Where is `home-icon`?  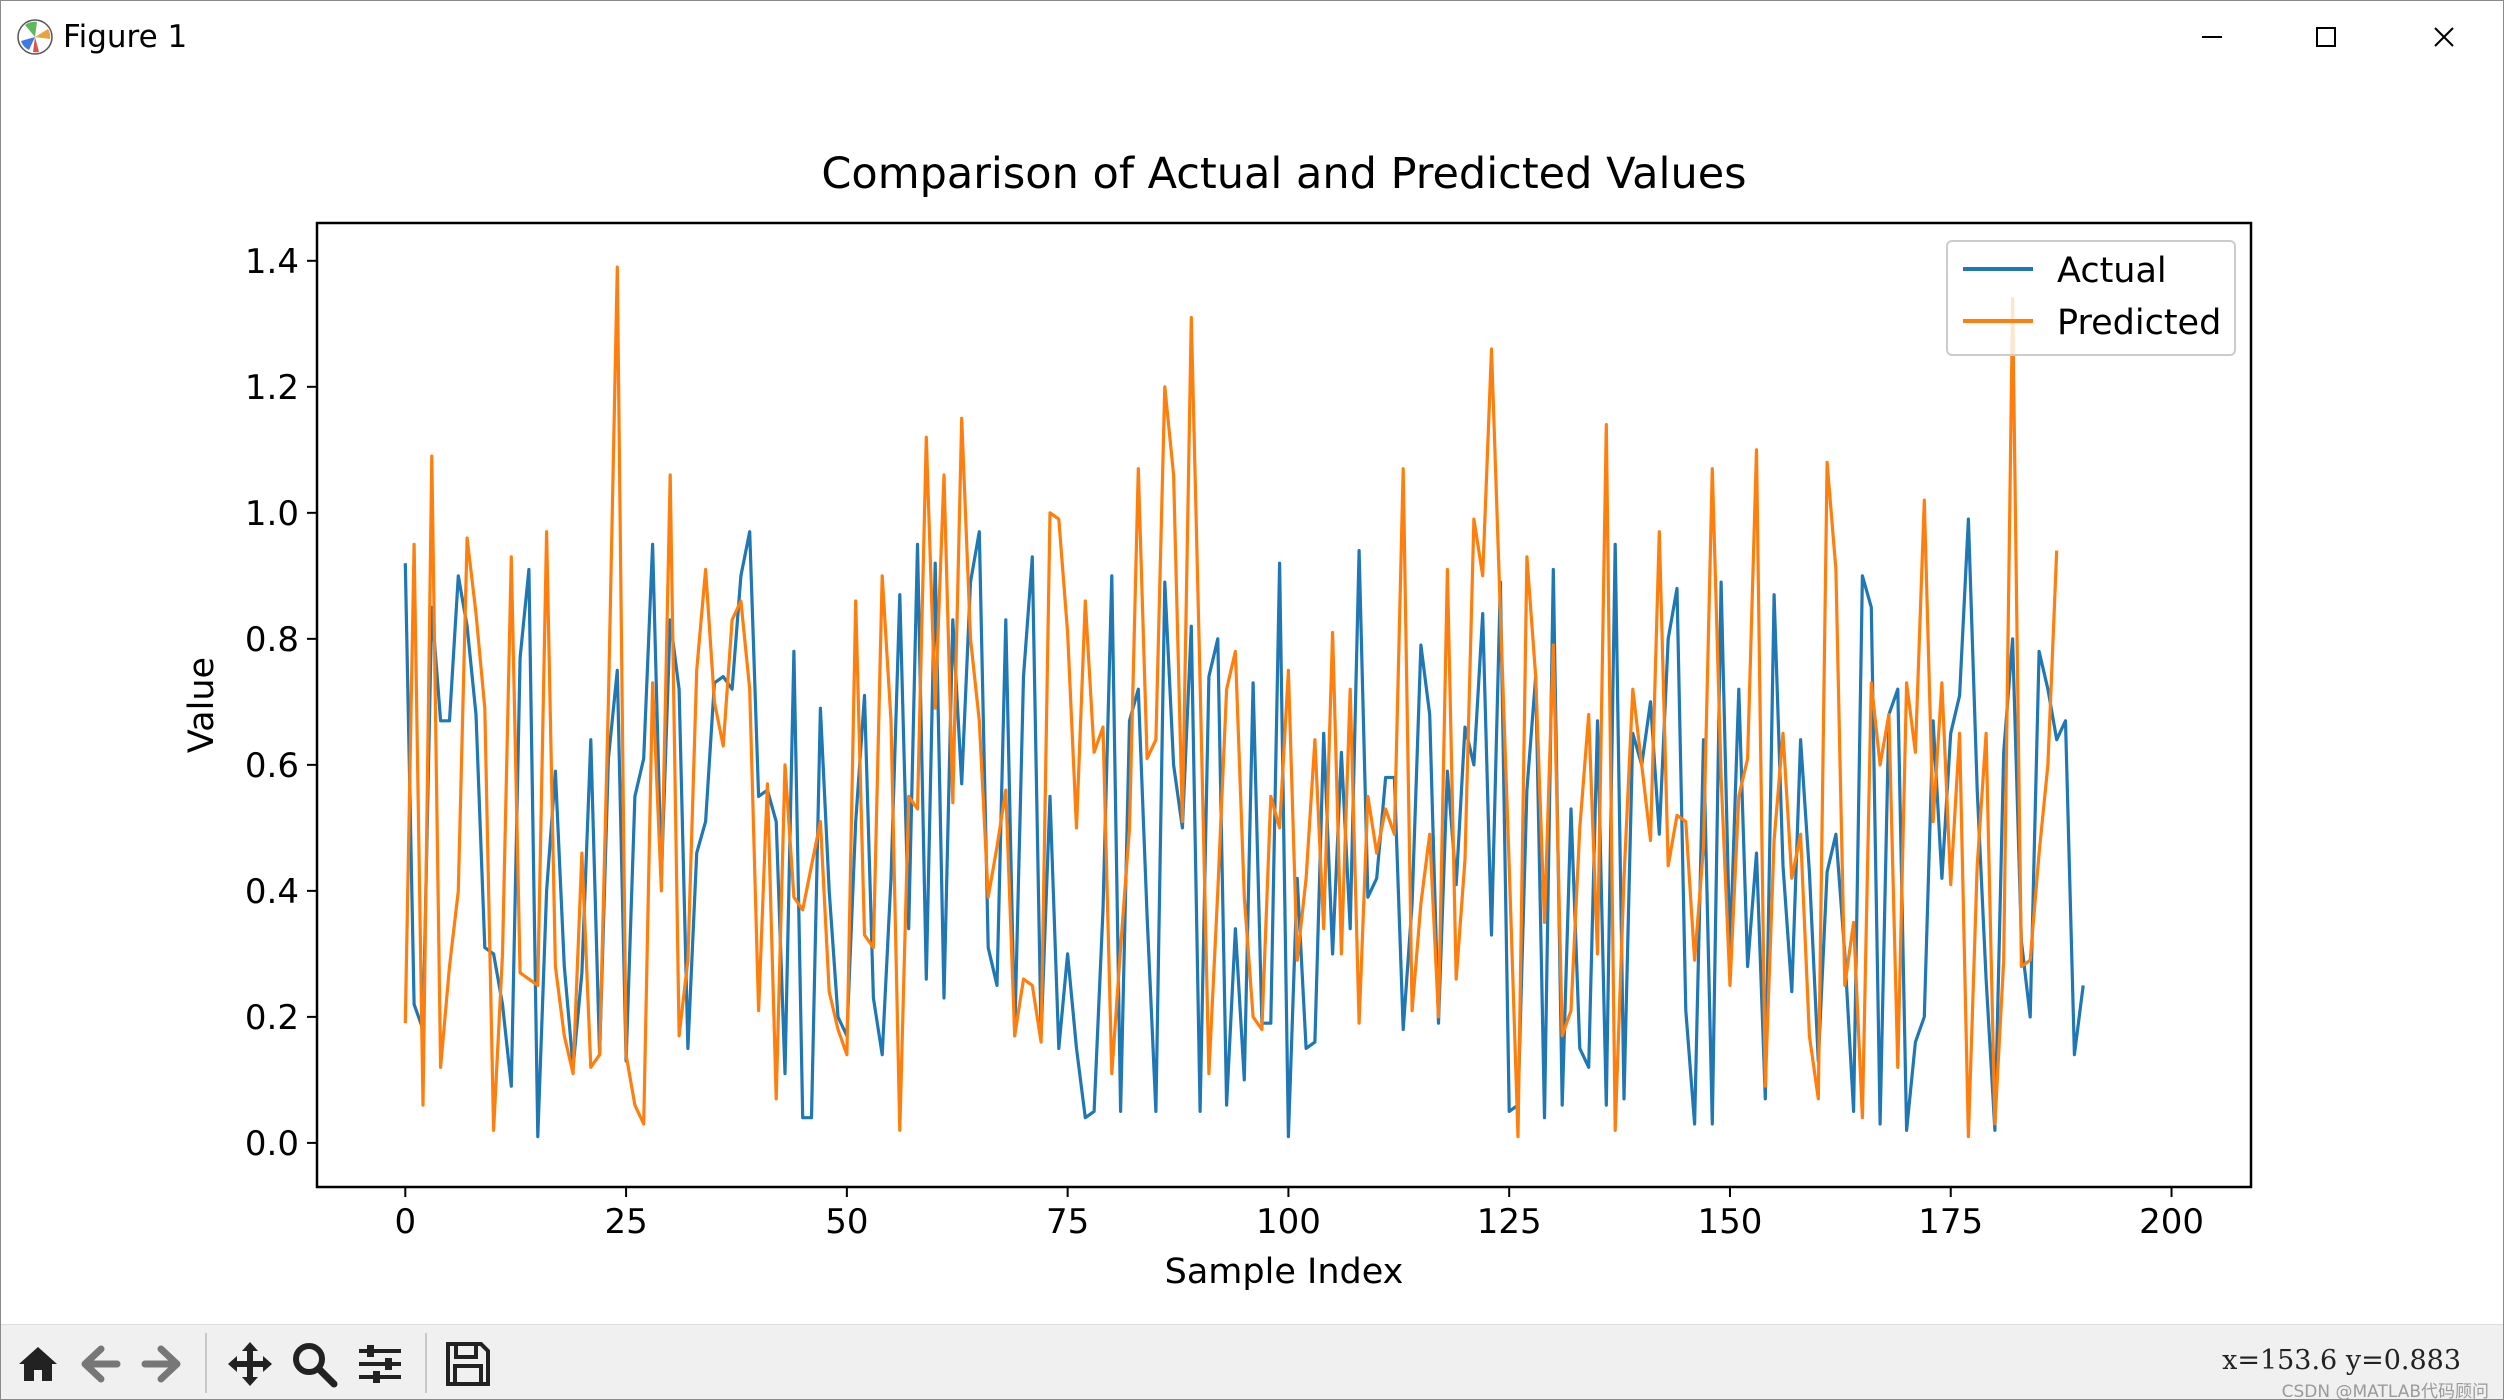 home-icon is located at coordinates (38, 1364).